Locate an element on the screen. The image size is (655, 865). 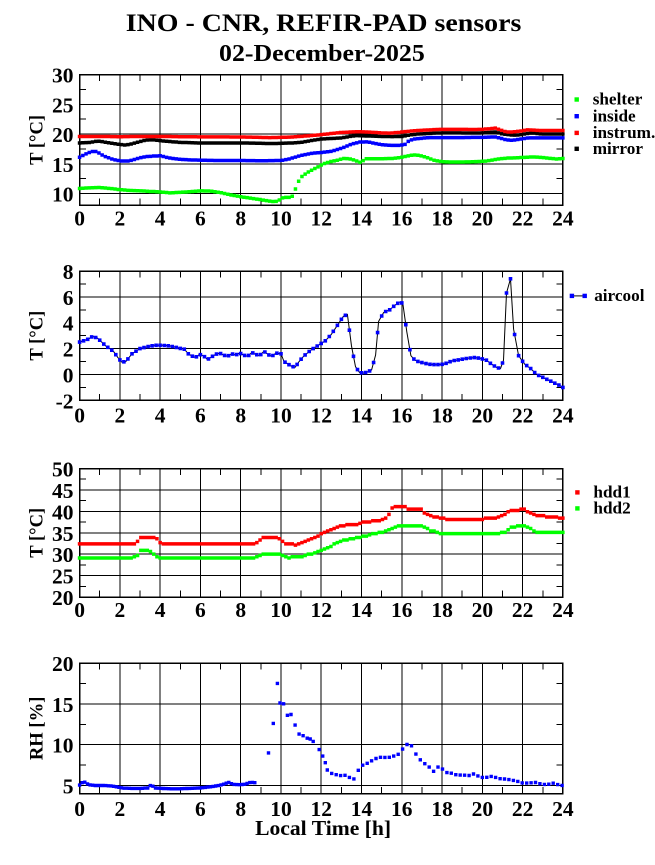
svg-text: 40 is located at coordinates (63, 512).